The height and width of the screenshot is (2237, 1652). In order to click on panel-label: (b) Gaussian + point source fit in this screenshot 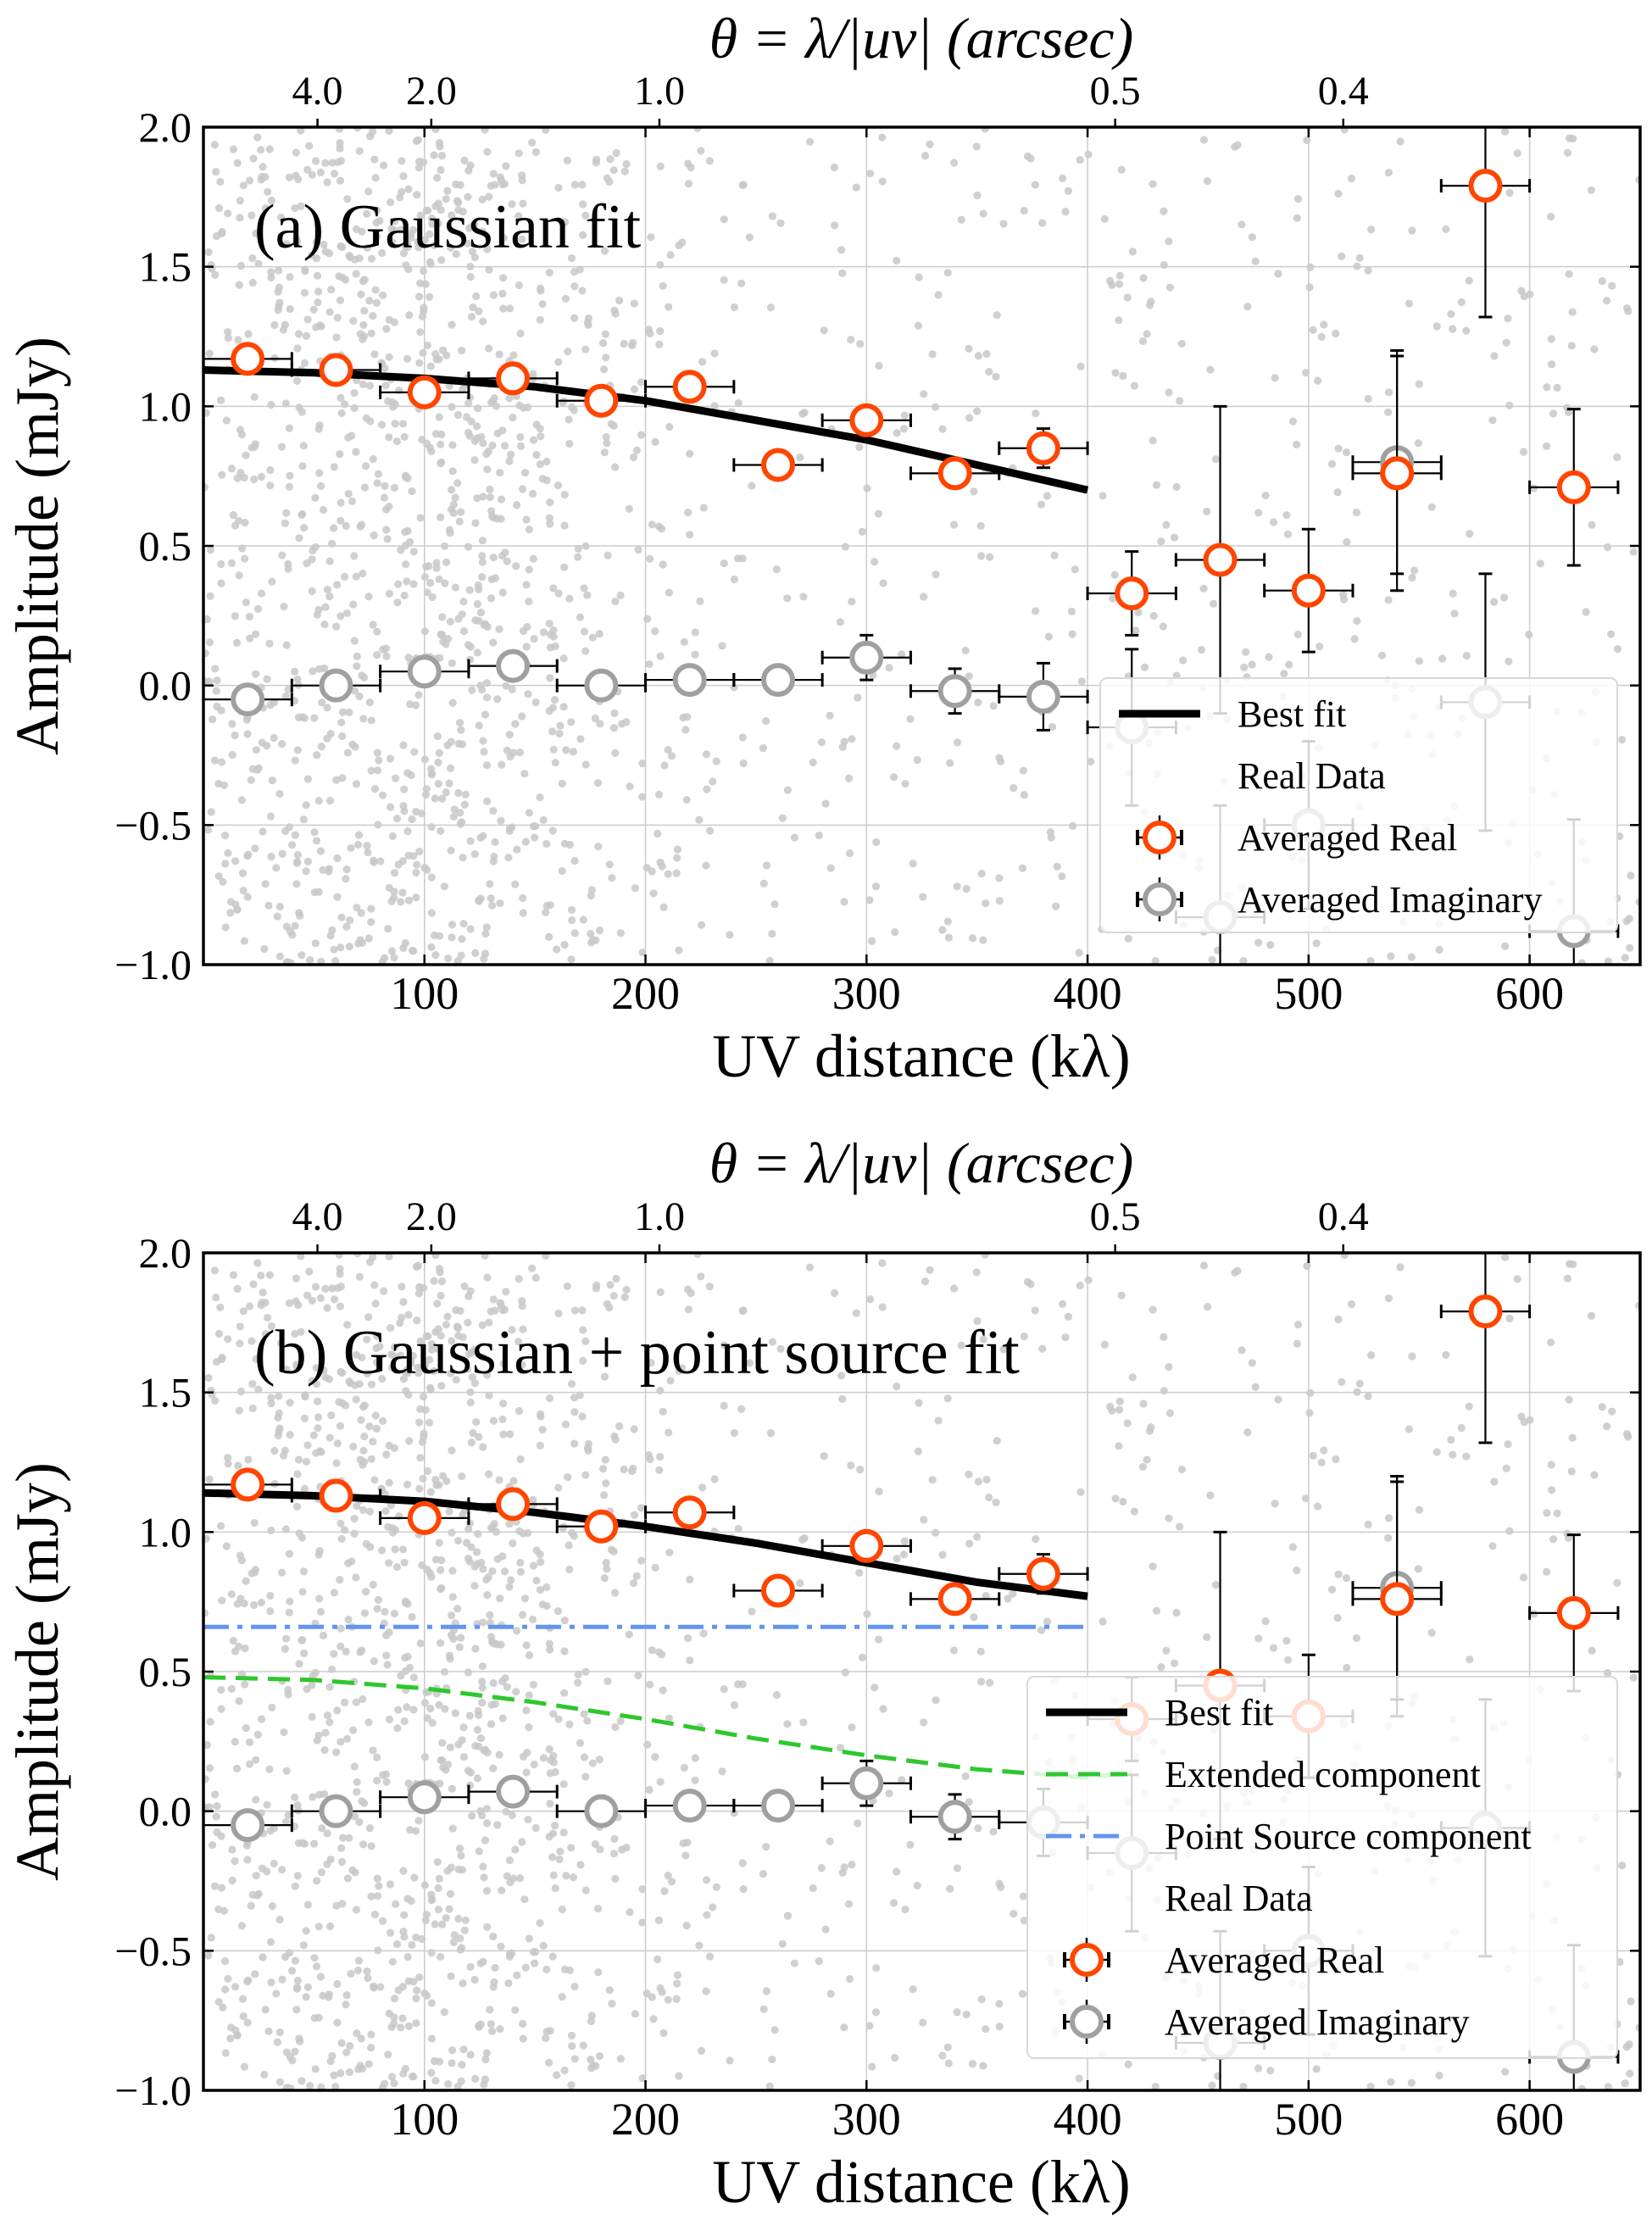, I will do `click(637, 1353)`.